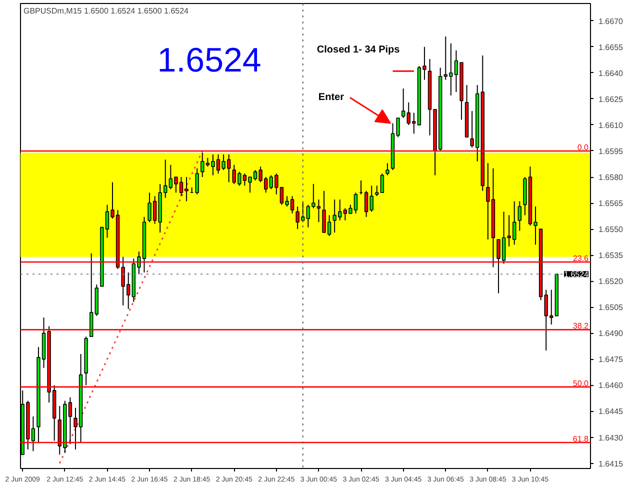  Describe the element at coordinates (611, 151) in the screenshot. I see `y-tick-label: 1.6595` at that location.